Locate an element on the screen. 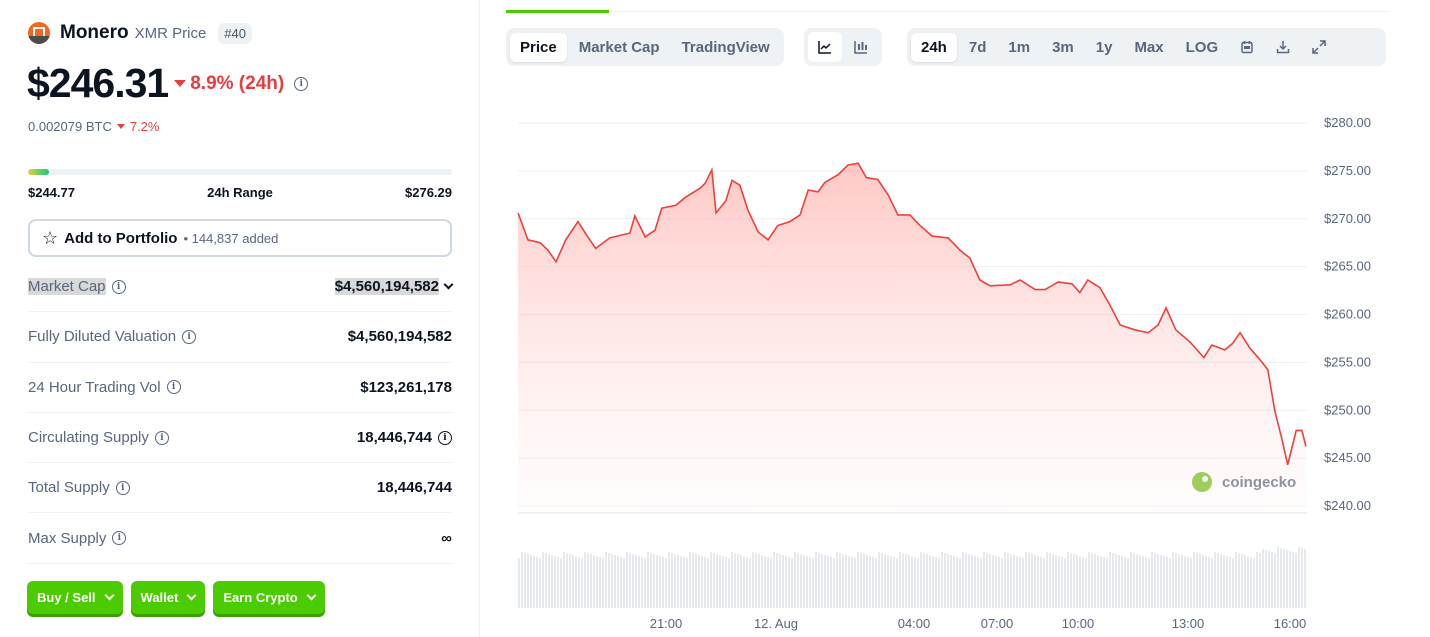 The height and width of the screenshot is (637, 1430). stat-circulating-supply: Circulating Supply i 18,446,744 i is located at coordinates (240, 438).